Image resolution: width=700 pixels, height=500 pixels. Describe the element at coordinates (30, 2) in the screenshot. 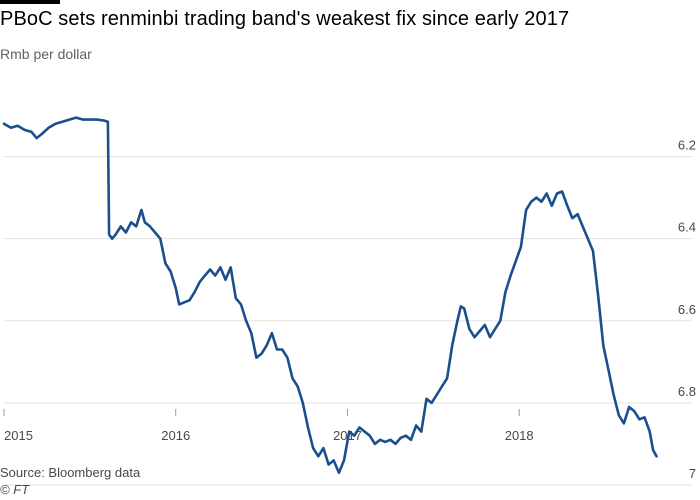

I see `header-accent-bar` at that location.